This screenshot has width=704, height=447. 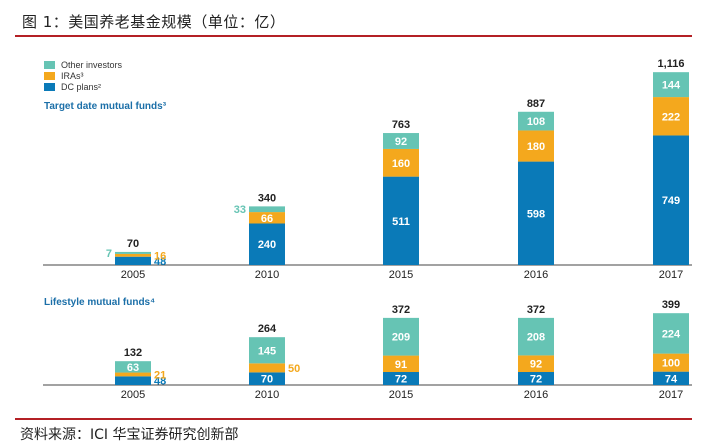 I want to click on total-label-2016-p0: 887, so click(x=536, y=104).